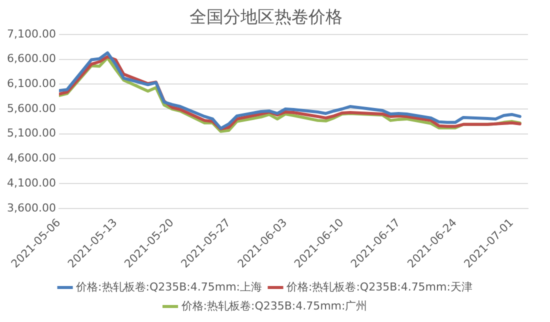 Image resolution: width=550 pixels, height=322 pixels. I want to click on y-tick-label: 4,600.00, so click(31, 158).